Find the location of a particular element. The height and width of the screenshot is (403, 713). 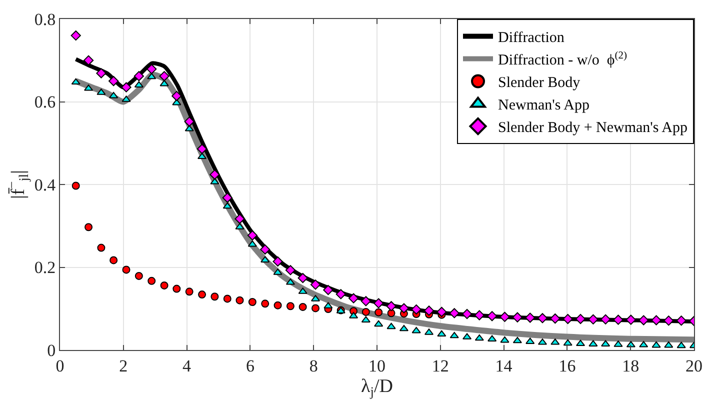

x-tick-label: 10 is located at coordinates (377, 366).